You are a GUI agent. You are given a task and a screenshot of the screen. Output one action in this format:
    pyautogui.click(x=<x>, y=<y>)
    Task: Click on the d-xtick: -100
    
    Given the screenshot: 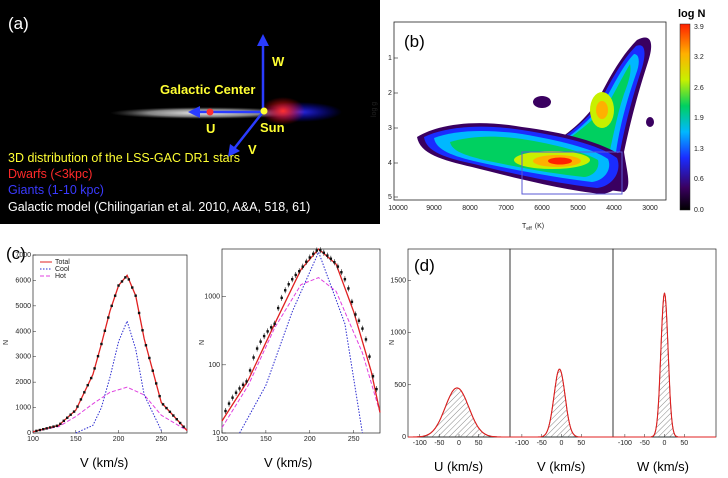 What is the action you would take?
    pyautogui.click(x=522, y=442)
    